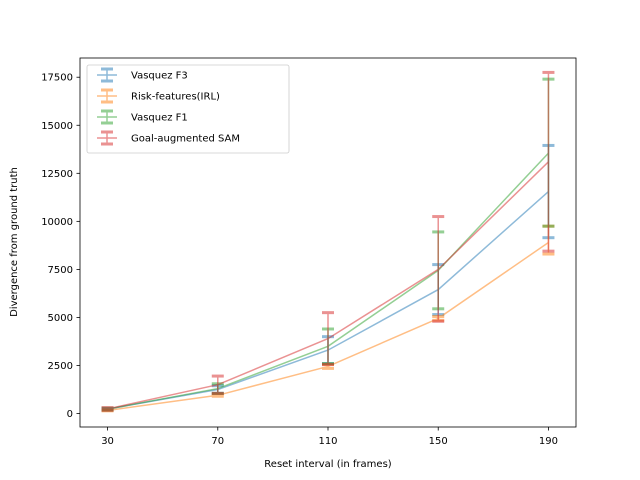 The image size is (640, 480). Describe the element at coordinates (57, 174) in the screenshot. I see `y-tick-label: 12500` at that location.